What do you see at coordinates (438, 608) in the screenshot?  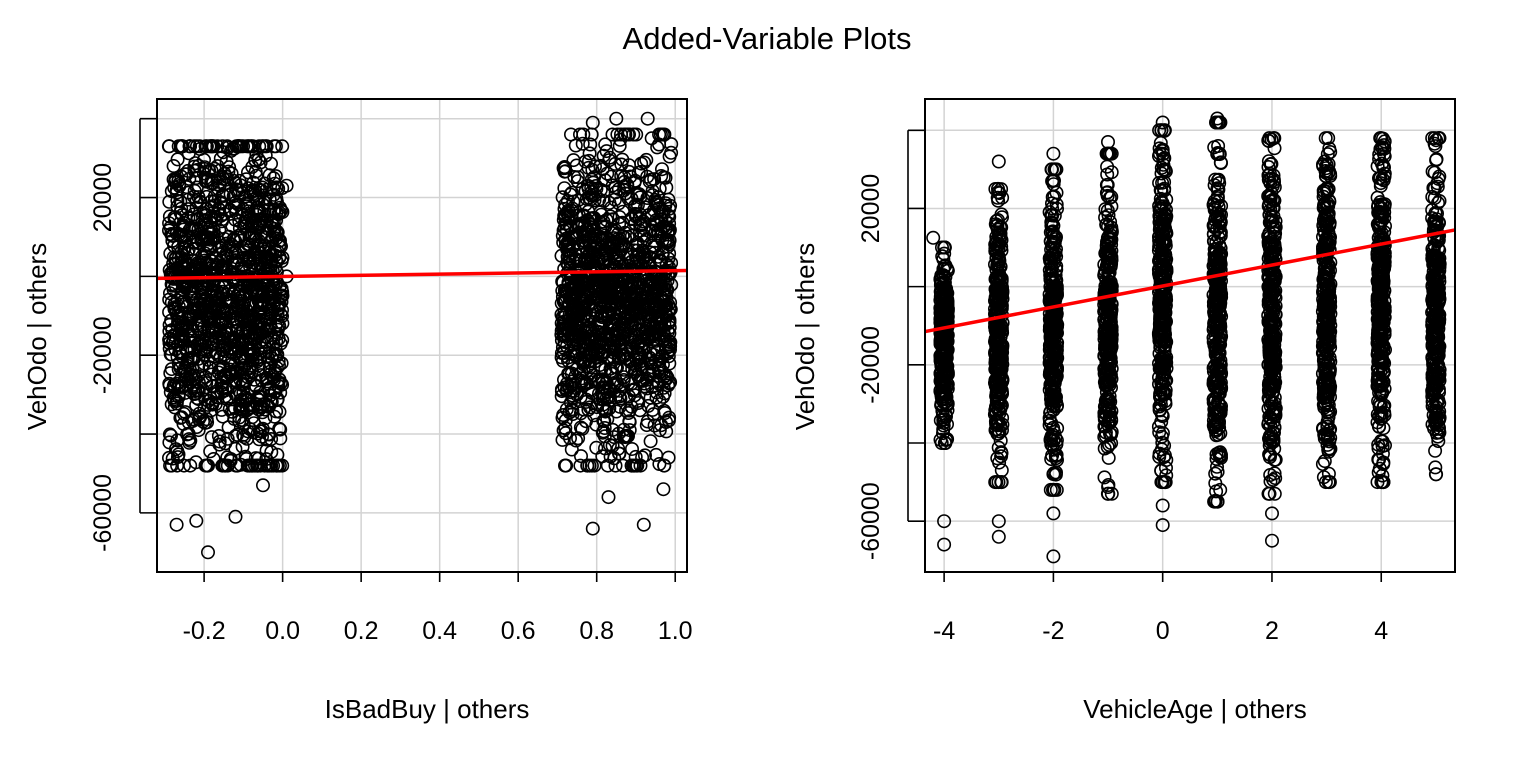 I see `x-axis: -0.2 0.0 0.2 0.4 0.6 0.8 1.0` at bounding box center [438, 608].